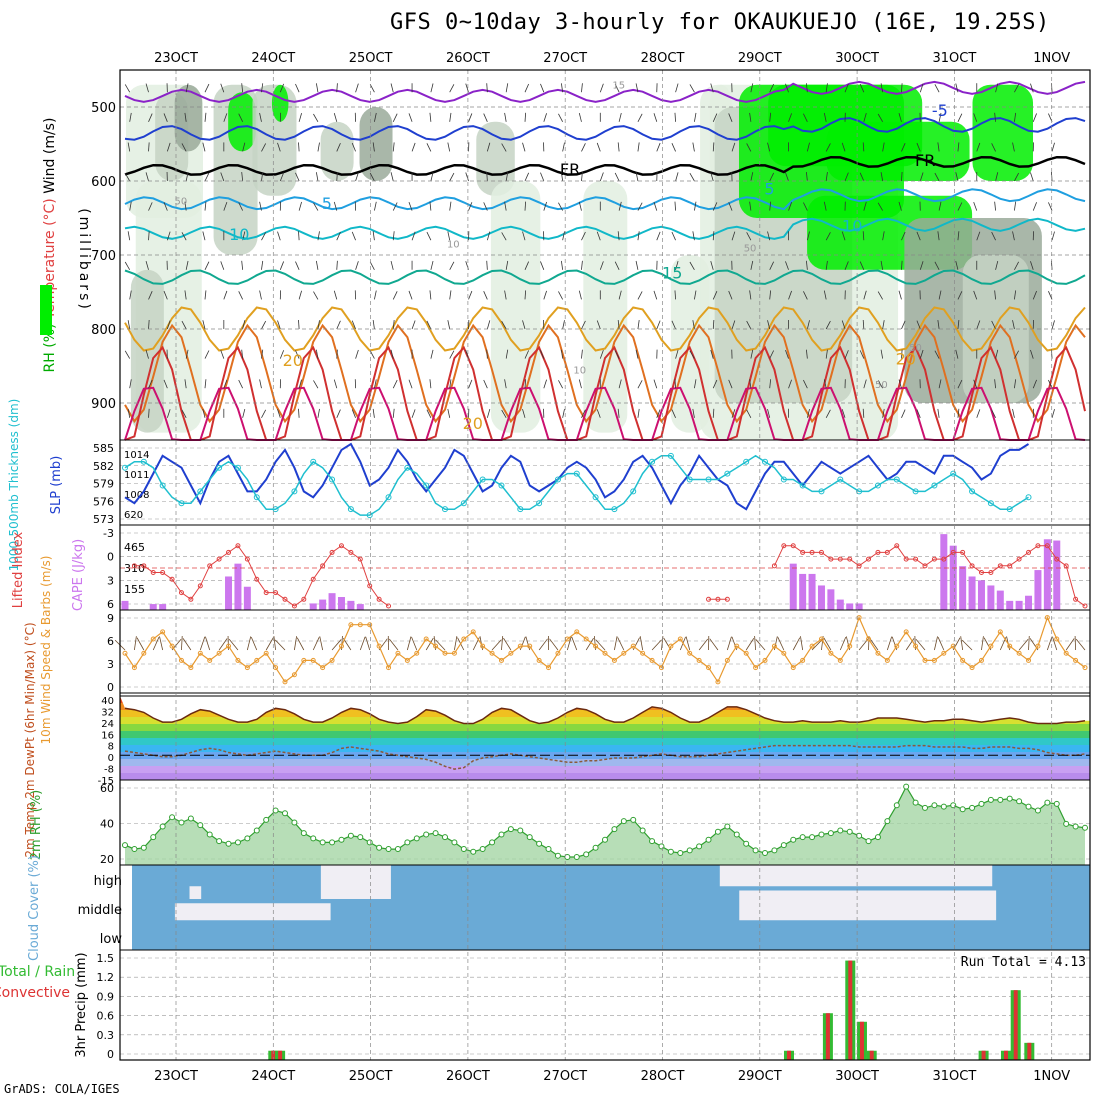  What do you see at coordinates (925, 160) in the screenshot?
I see `isotherm-label: FR` at bounding box center [925, 160].